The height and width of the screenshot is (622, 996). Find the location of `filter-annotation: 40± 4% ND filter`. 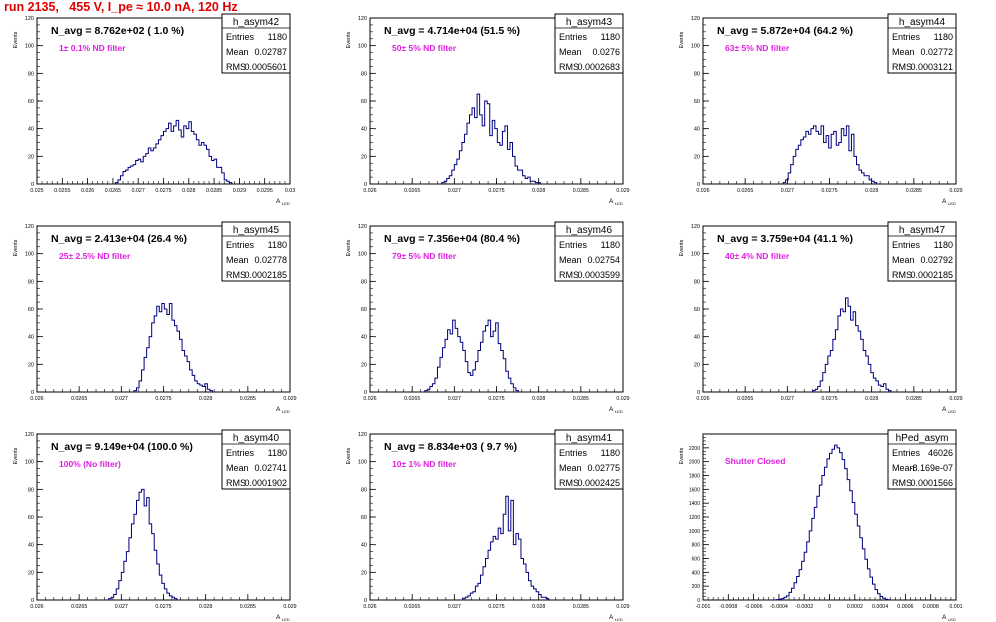

filter-annotation: 40± 4% ND filter is located at coordinates (757, 256).